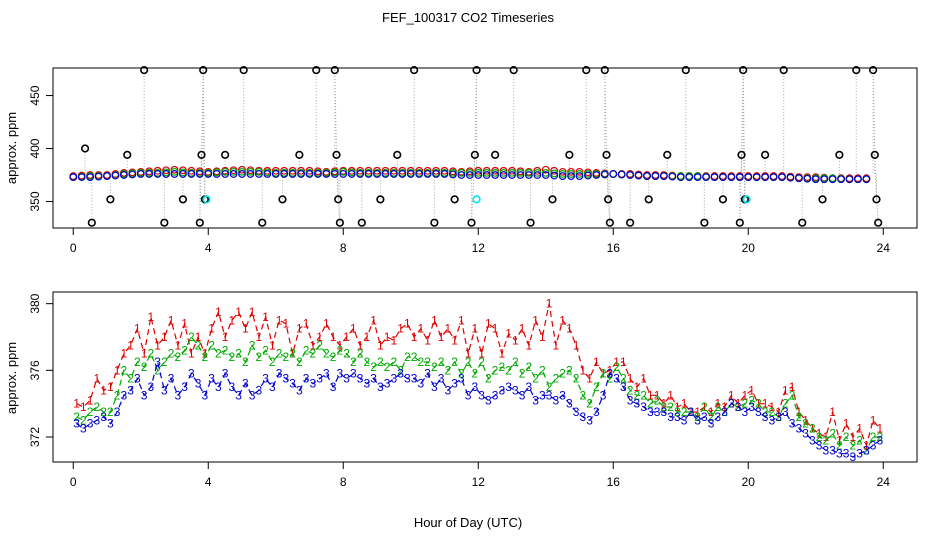 The width and height of the screenshot is (936, 540). What do you see at coordinates (202, 112) in the screenshot?
I see `calibration-drop-line` at bounding box center [202, 112].